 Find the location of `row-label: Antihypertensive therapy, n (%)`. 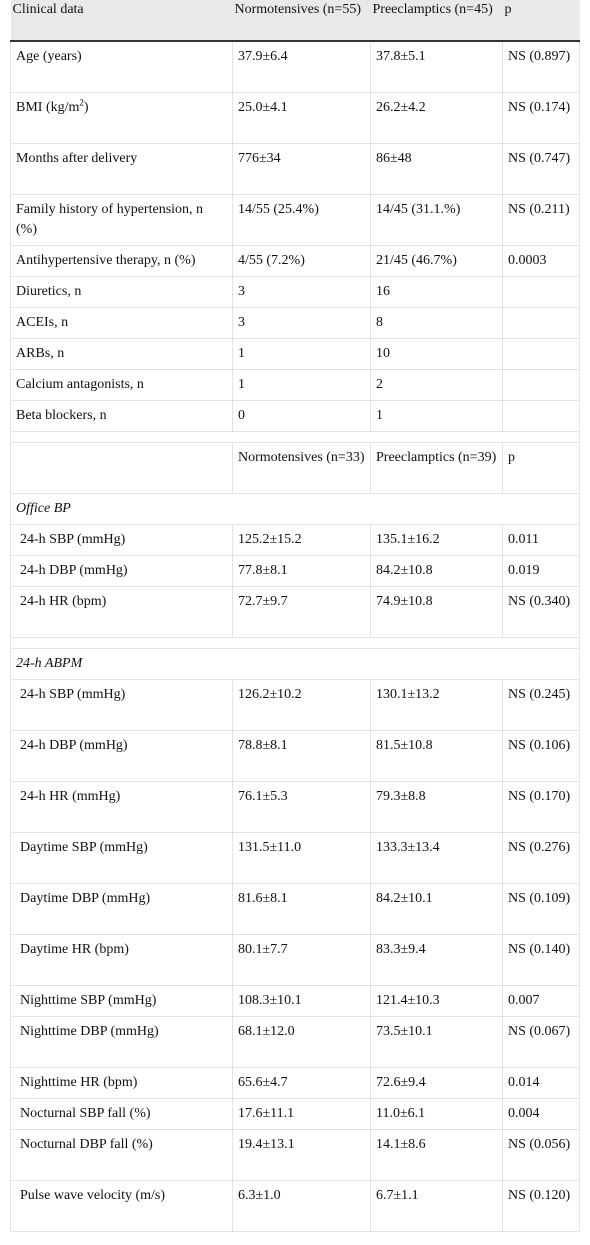

row-label: Antihypertensive therapy, n (%) is located at coordinates (121, 261).